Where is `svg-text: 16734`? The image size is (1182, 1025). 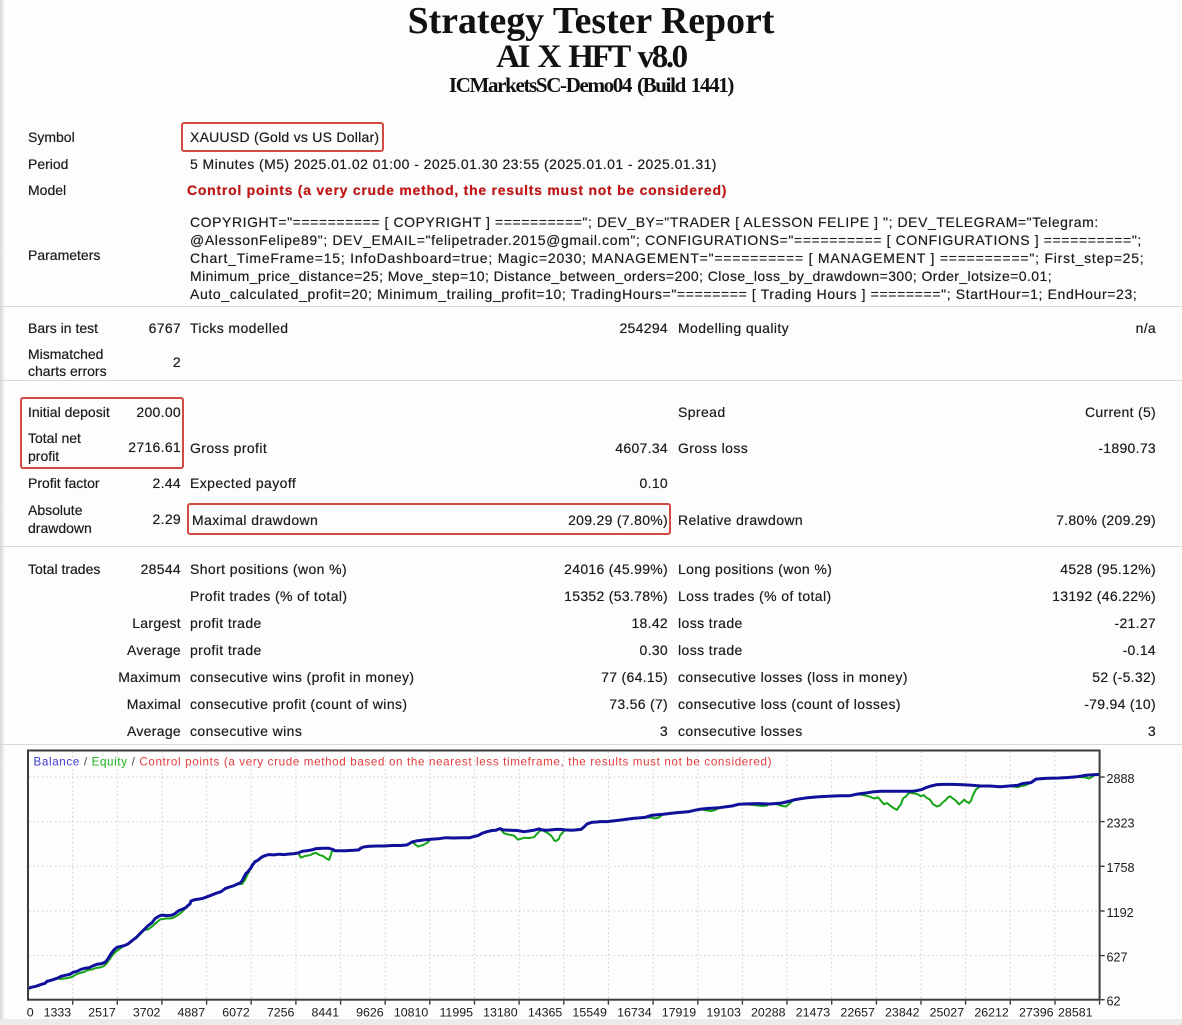 svg-text: 16734 is located at coordinates (634, 1013).